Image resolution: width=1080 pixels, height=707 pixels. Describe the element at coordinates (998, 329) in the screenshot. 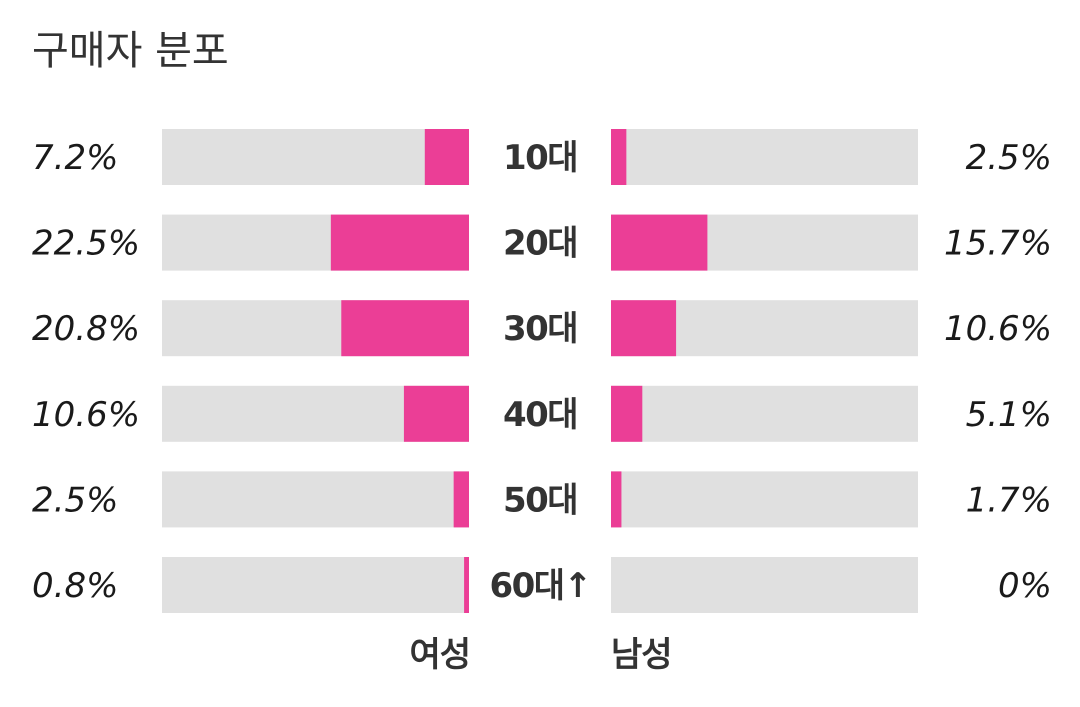

I see `male-value-label: 10.6%` at that location.